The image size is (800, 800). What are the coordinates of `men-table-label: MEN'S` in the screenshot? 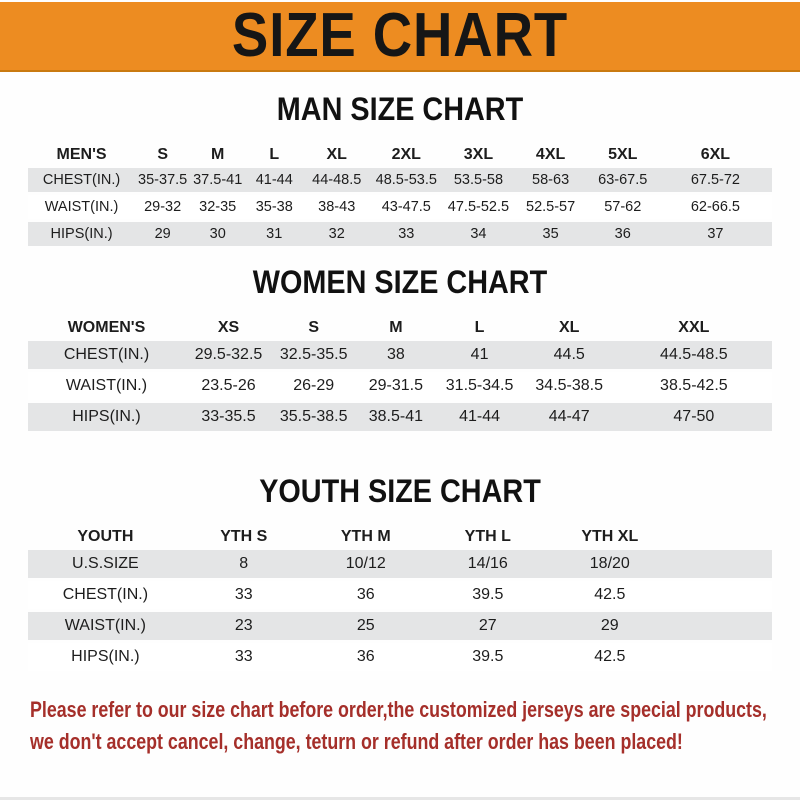 It's located at (81, 154).